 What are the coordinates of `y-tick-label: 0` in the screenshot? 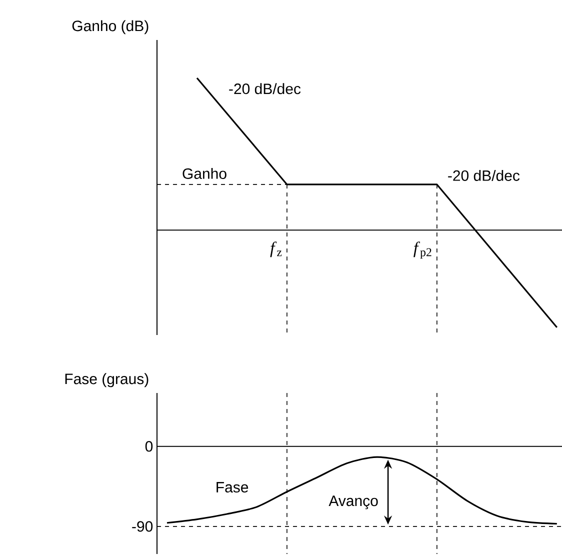 It's located at (149, 446).